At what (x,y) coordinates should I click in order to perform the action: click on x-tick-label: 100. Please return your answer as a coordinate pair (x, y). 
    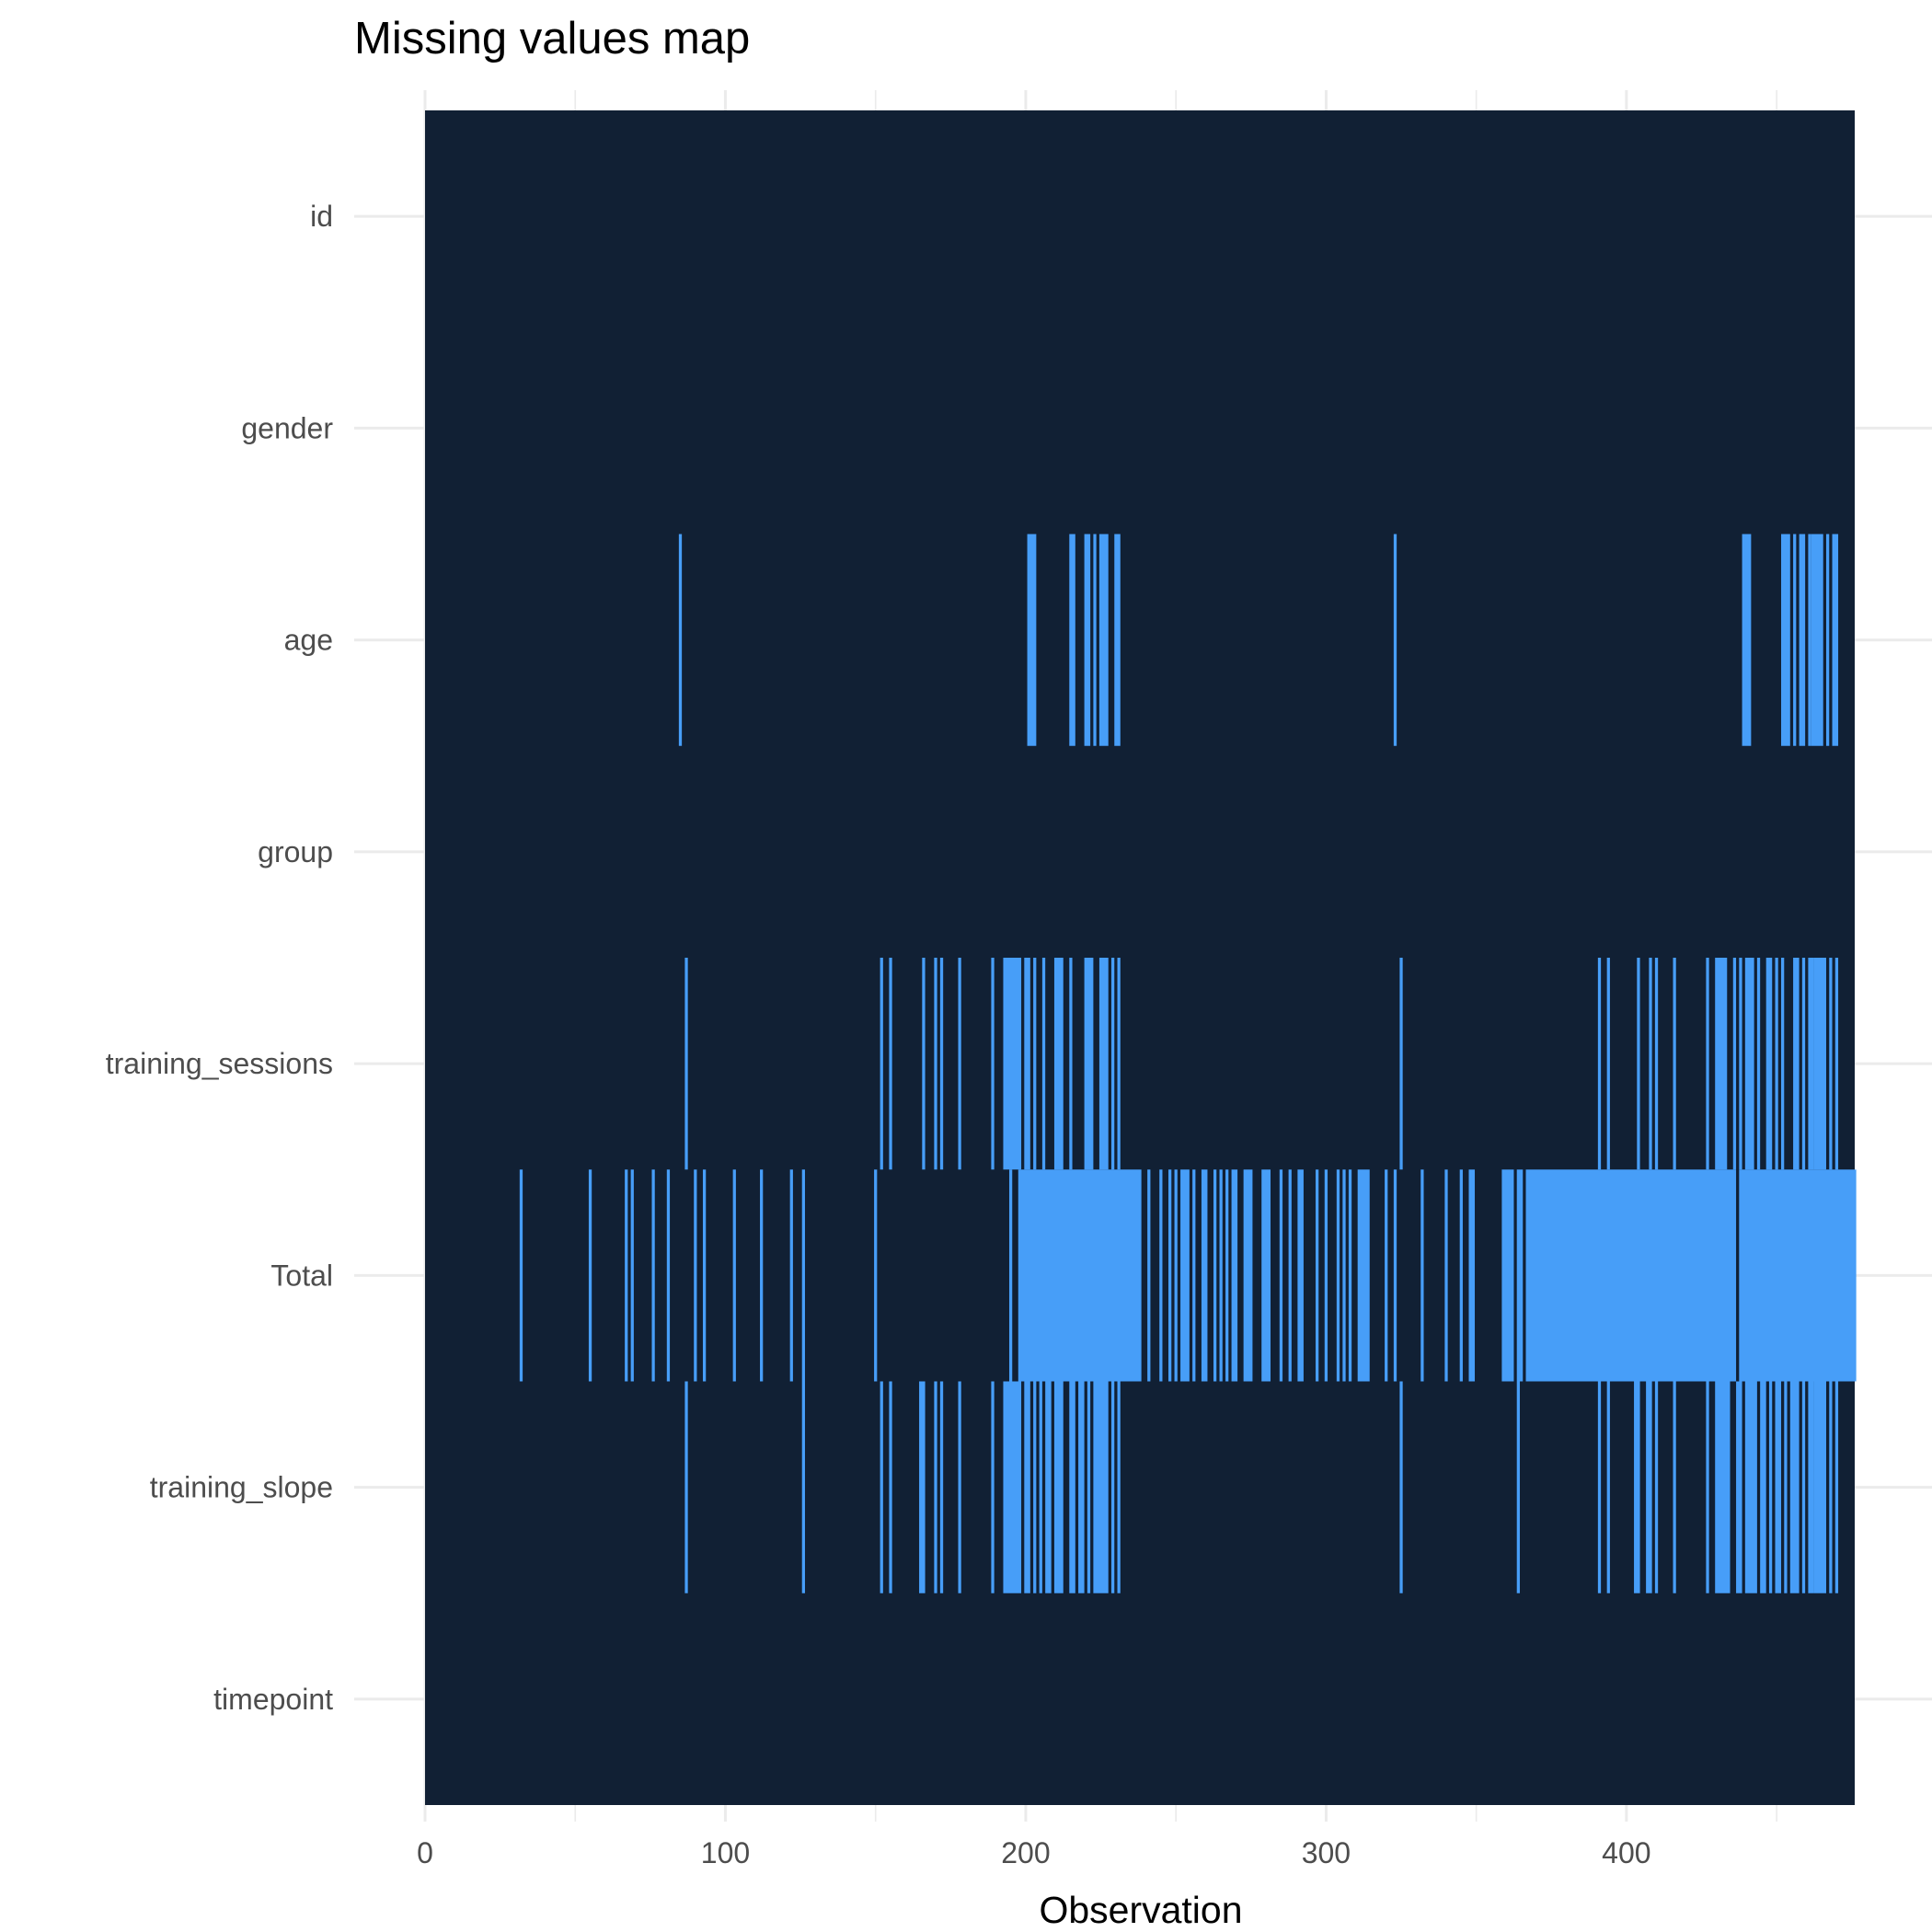
    Looking at the image, I should click on (725, 1852).